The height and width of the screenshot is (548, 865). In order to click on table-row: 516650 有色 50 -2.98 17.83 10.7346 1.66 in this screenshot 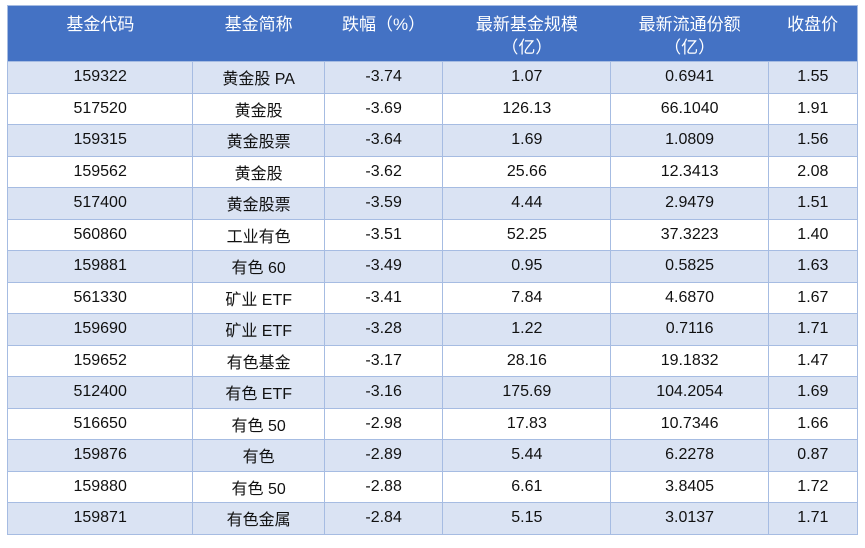, I will do `click(432, 423)`.